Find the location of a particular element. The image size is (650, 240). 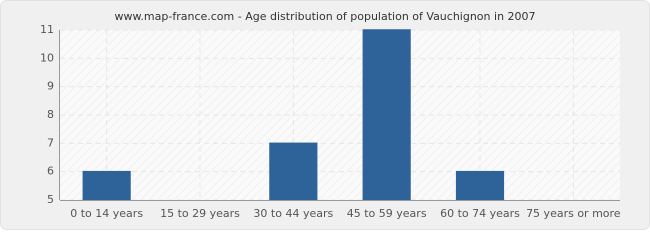

y-tick-label: 5 is located at coordinates (50, 199).